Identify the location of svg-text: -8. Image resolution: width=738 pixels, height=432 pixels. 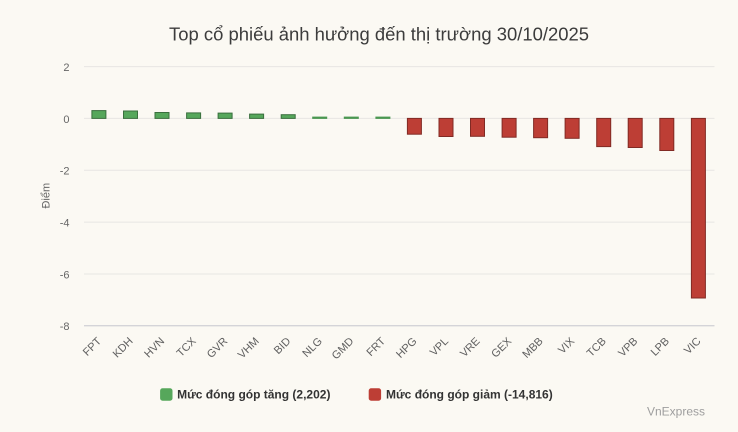
(65, 327).